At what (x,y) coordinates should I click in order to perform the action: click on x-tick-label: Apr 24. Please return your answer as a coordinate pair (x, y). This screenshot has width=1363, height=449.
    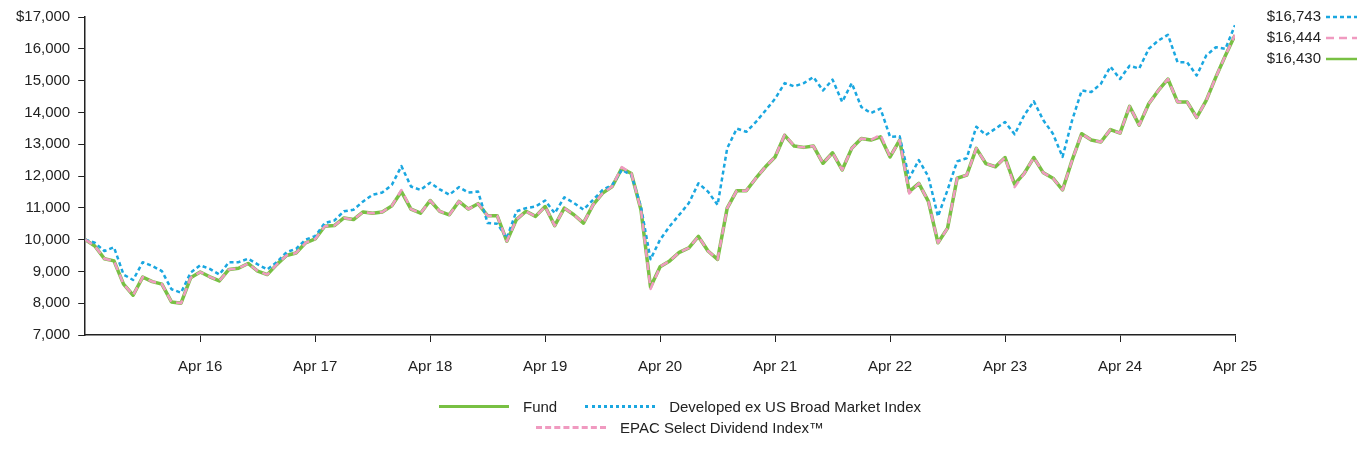
    Looking at the image, I should click on (1120, 366).